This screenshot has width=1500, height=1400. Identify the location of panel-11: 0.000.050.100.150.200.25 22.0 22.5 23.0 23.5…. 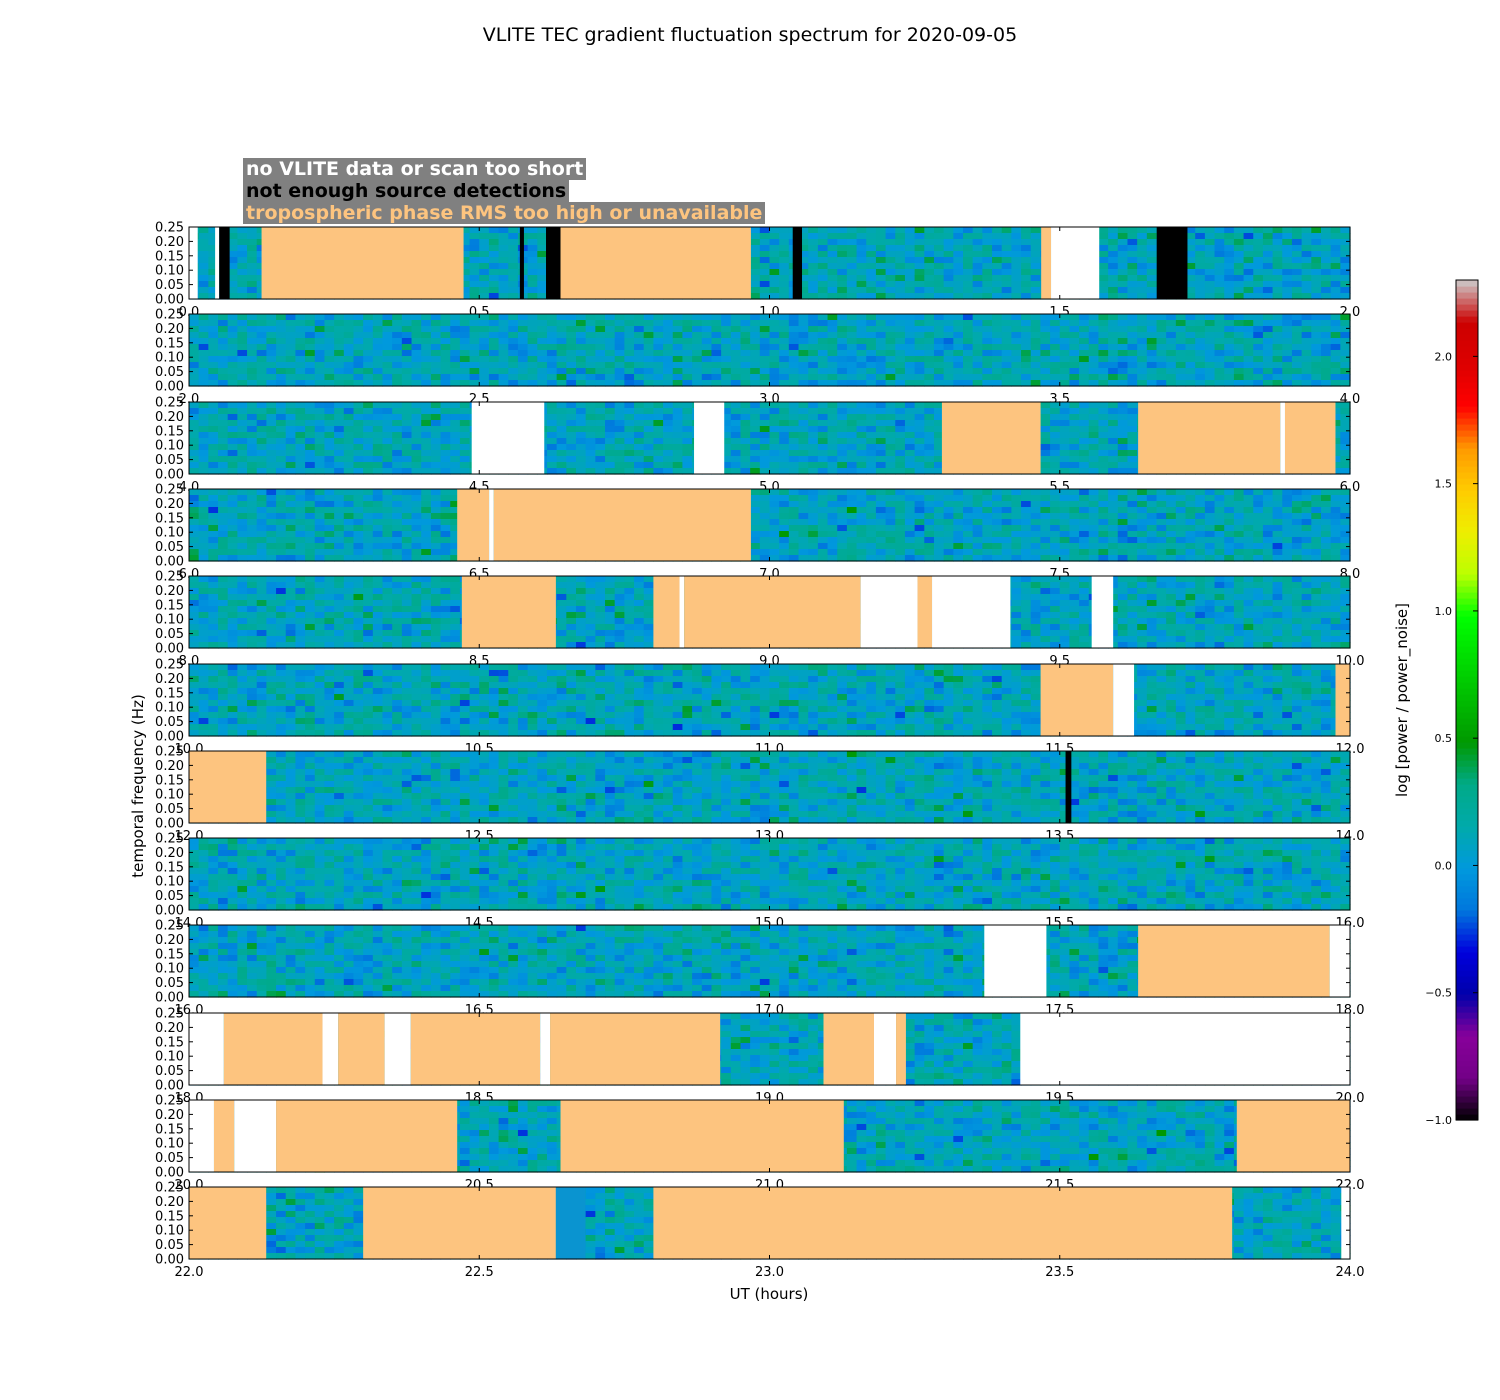
(759, 1231).